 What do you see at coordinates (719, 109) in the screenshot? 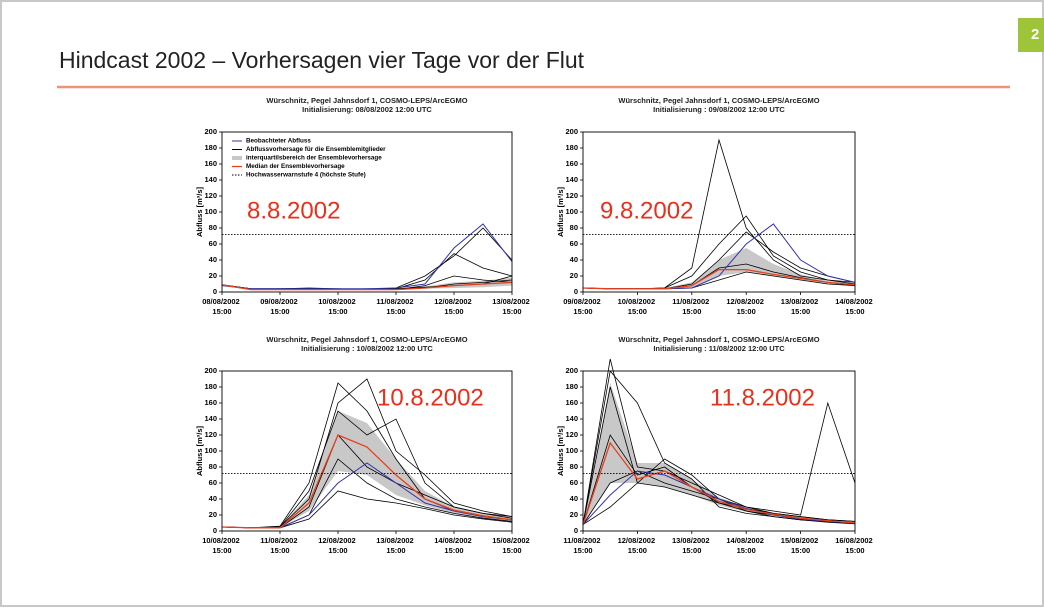
I see `chart-subtitle: Initialisierung : 09/08/2002 12:00 UTC` at bounding box center [719, 109].